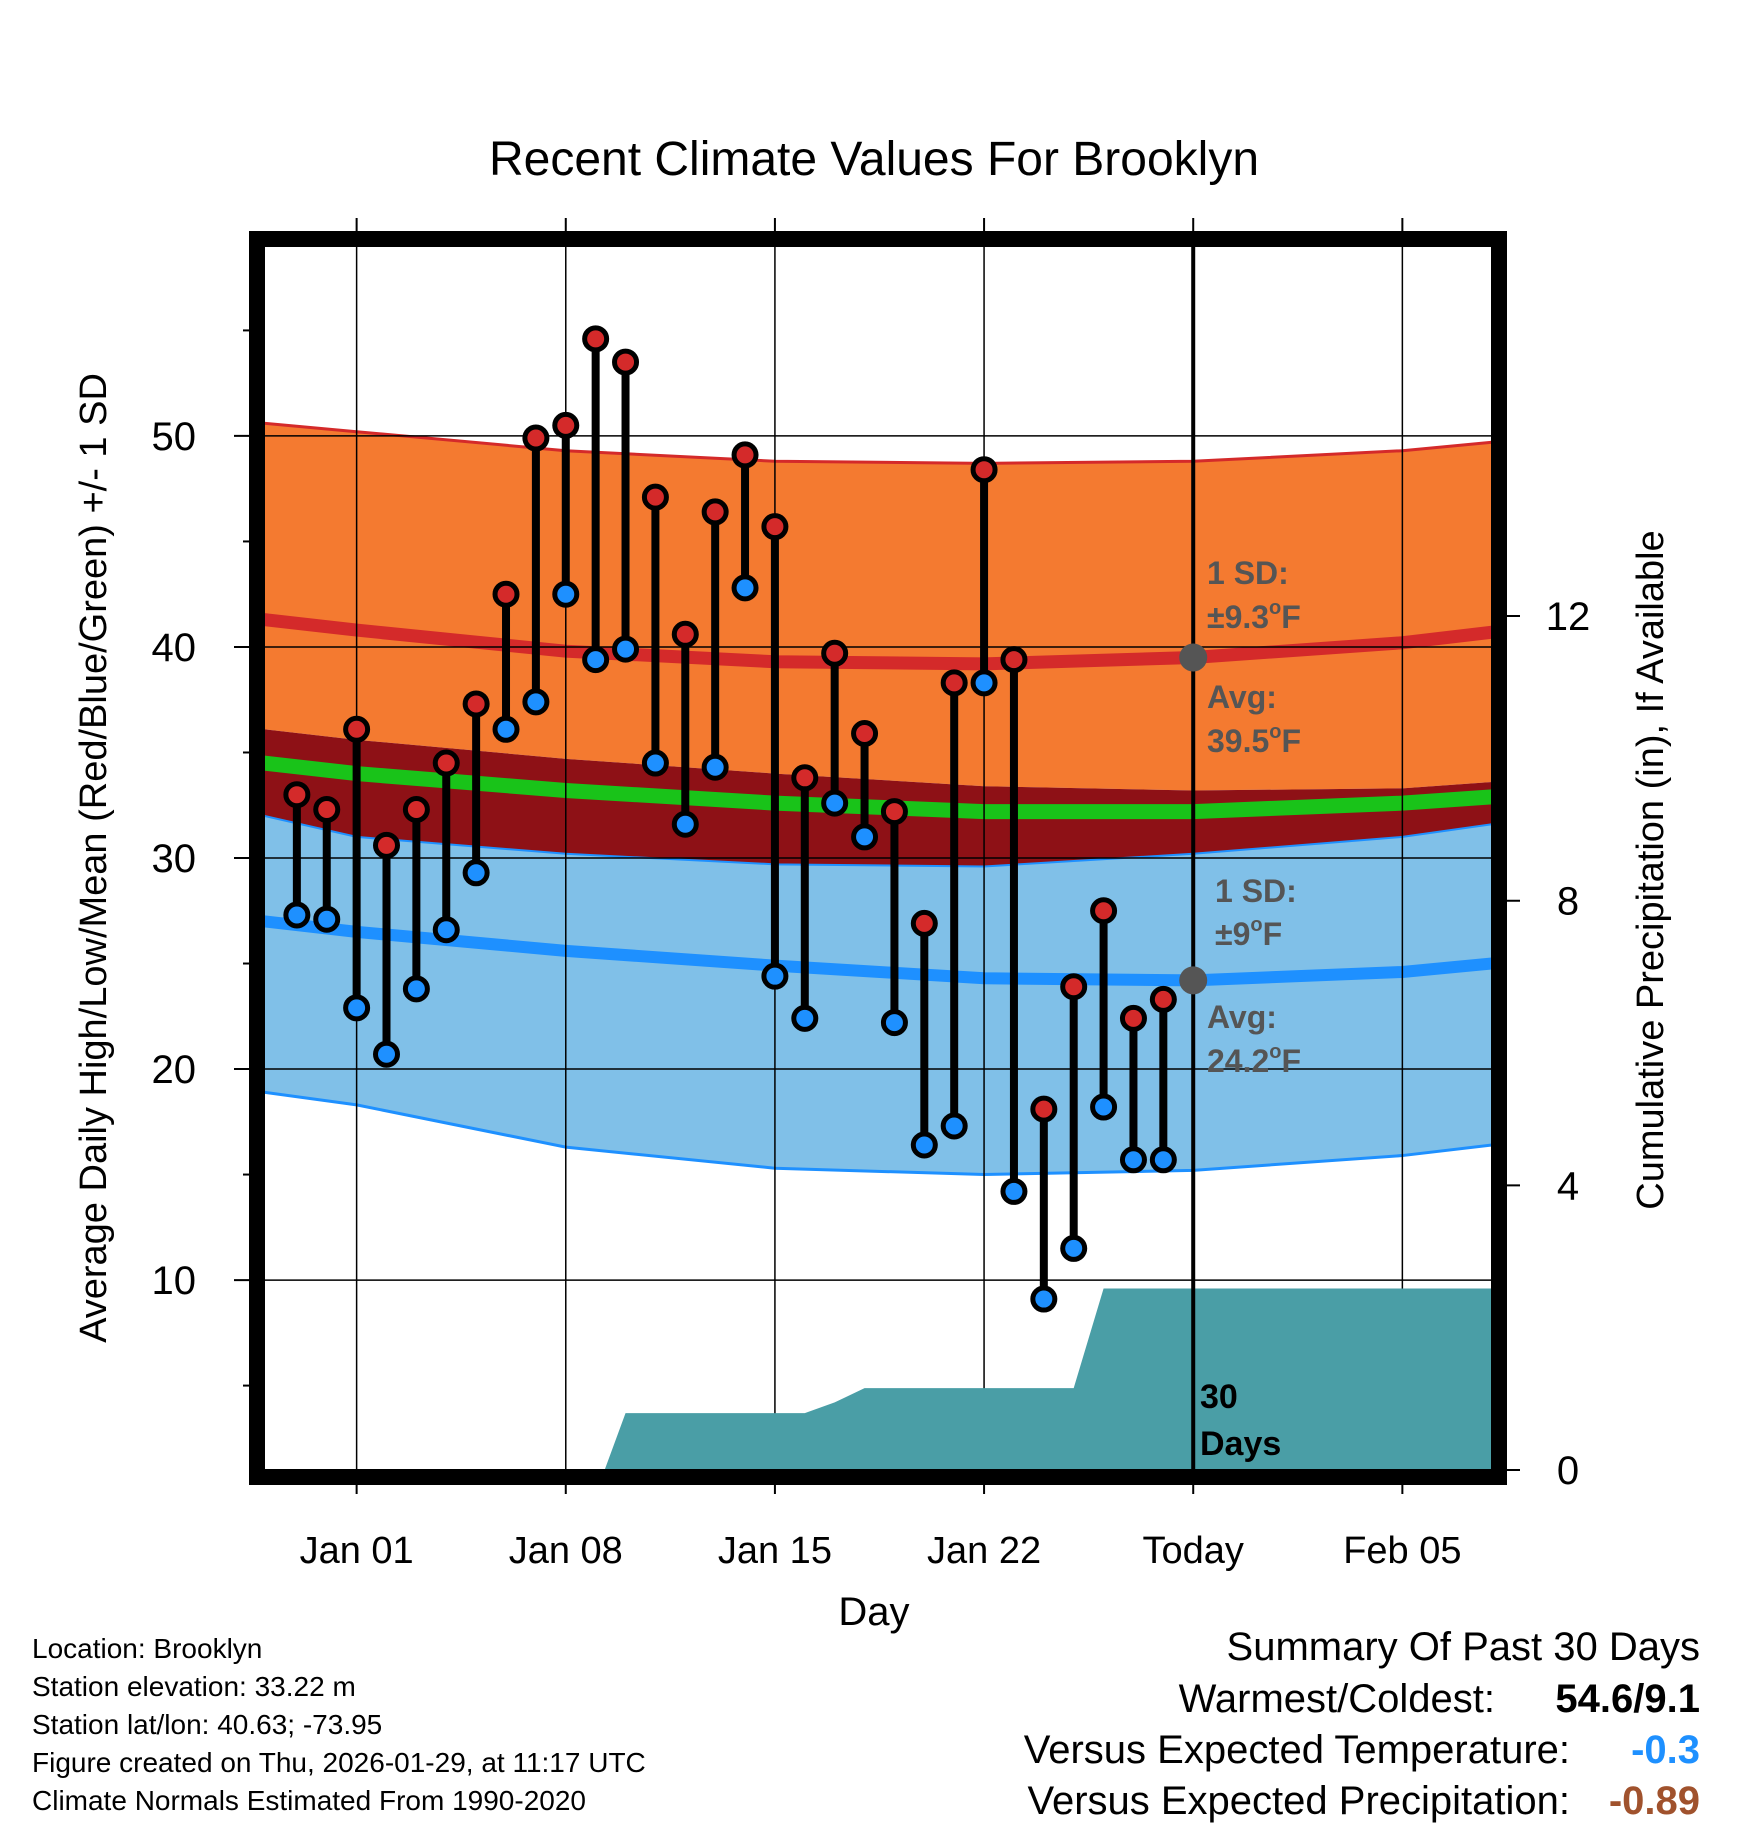 Image resolution: width=1748 pixels, height=1828 pixels. Describe the element at coordinates (1219, 1397) in the screenshot. I see `precip-days-label-1: 30` at that location.